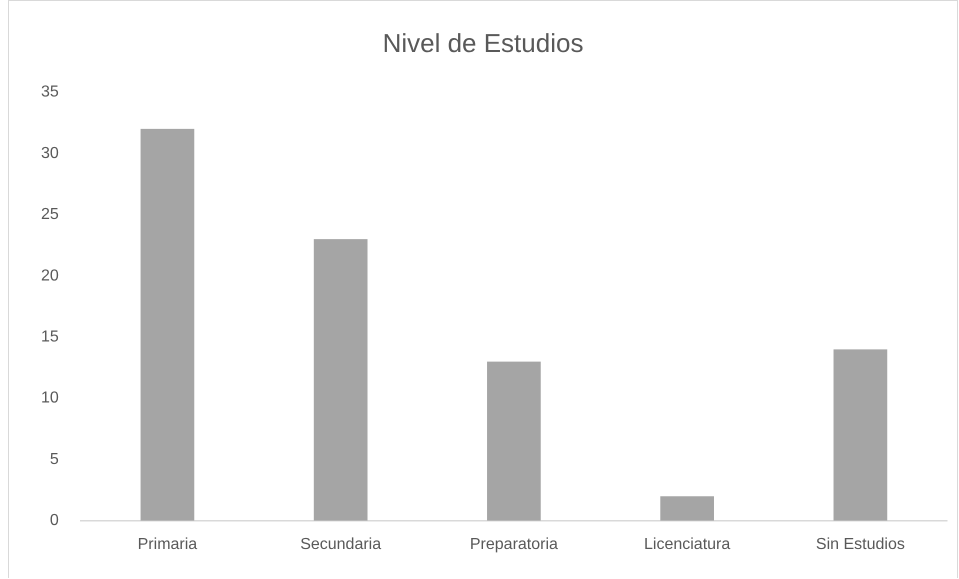 The image size is (959, 579). What do you see at coordinates (50, 92) in the screenshot?
I see `y-tick-label: 35` at bounding box center [50, 92].